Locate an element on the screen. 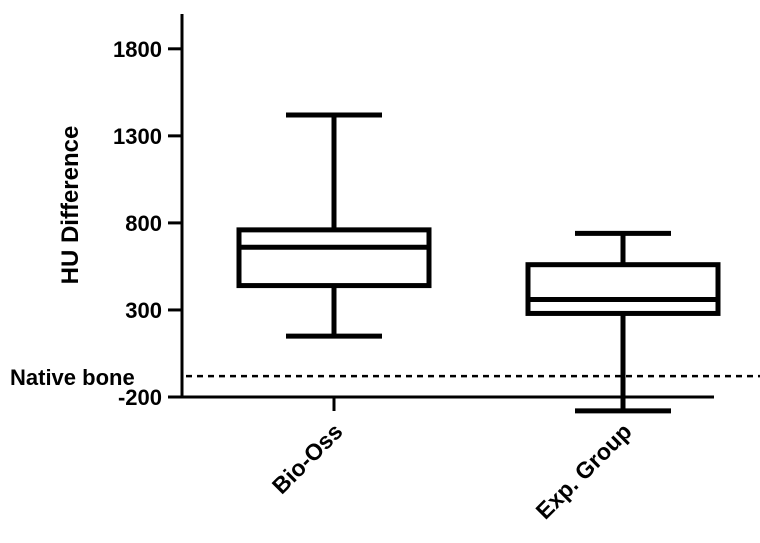 Image resolution: width=760 pixels, height=543 pixels. y-tick-label: 300 is located at coordinates (143, 310).